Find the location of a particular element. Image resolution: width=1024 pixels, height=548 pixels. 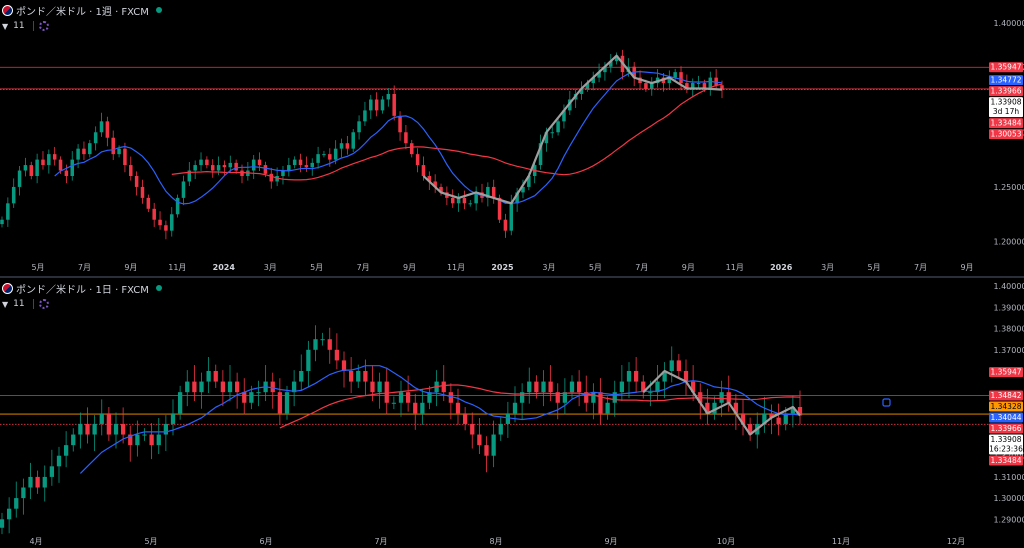

weekly-indicator-count: 11 is located at coordinates (19, 26).